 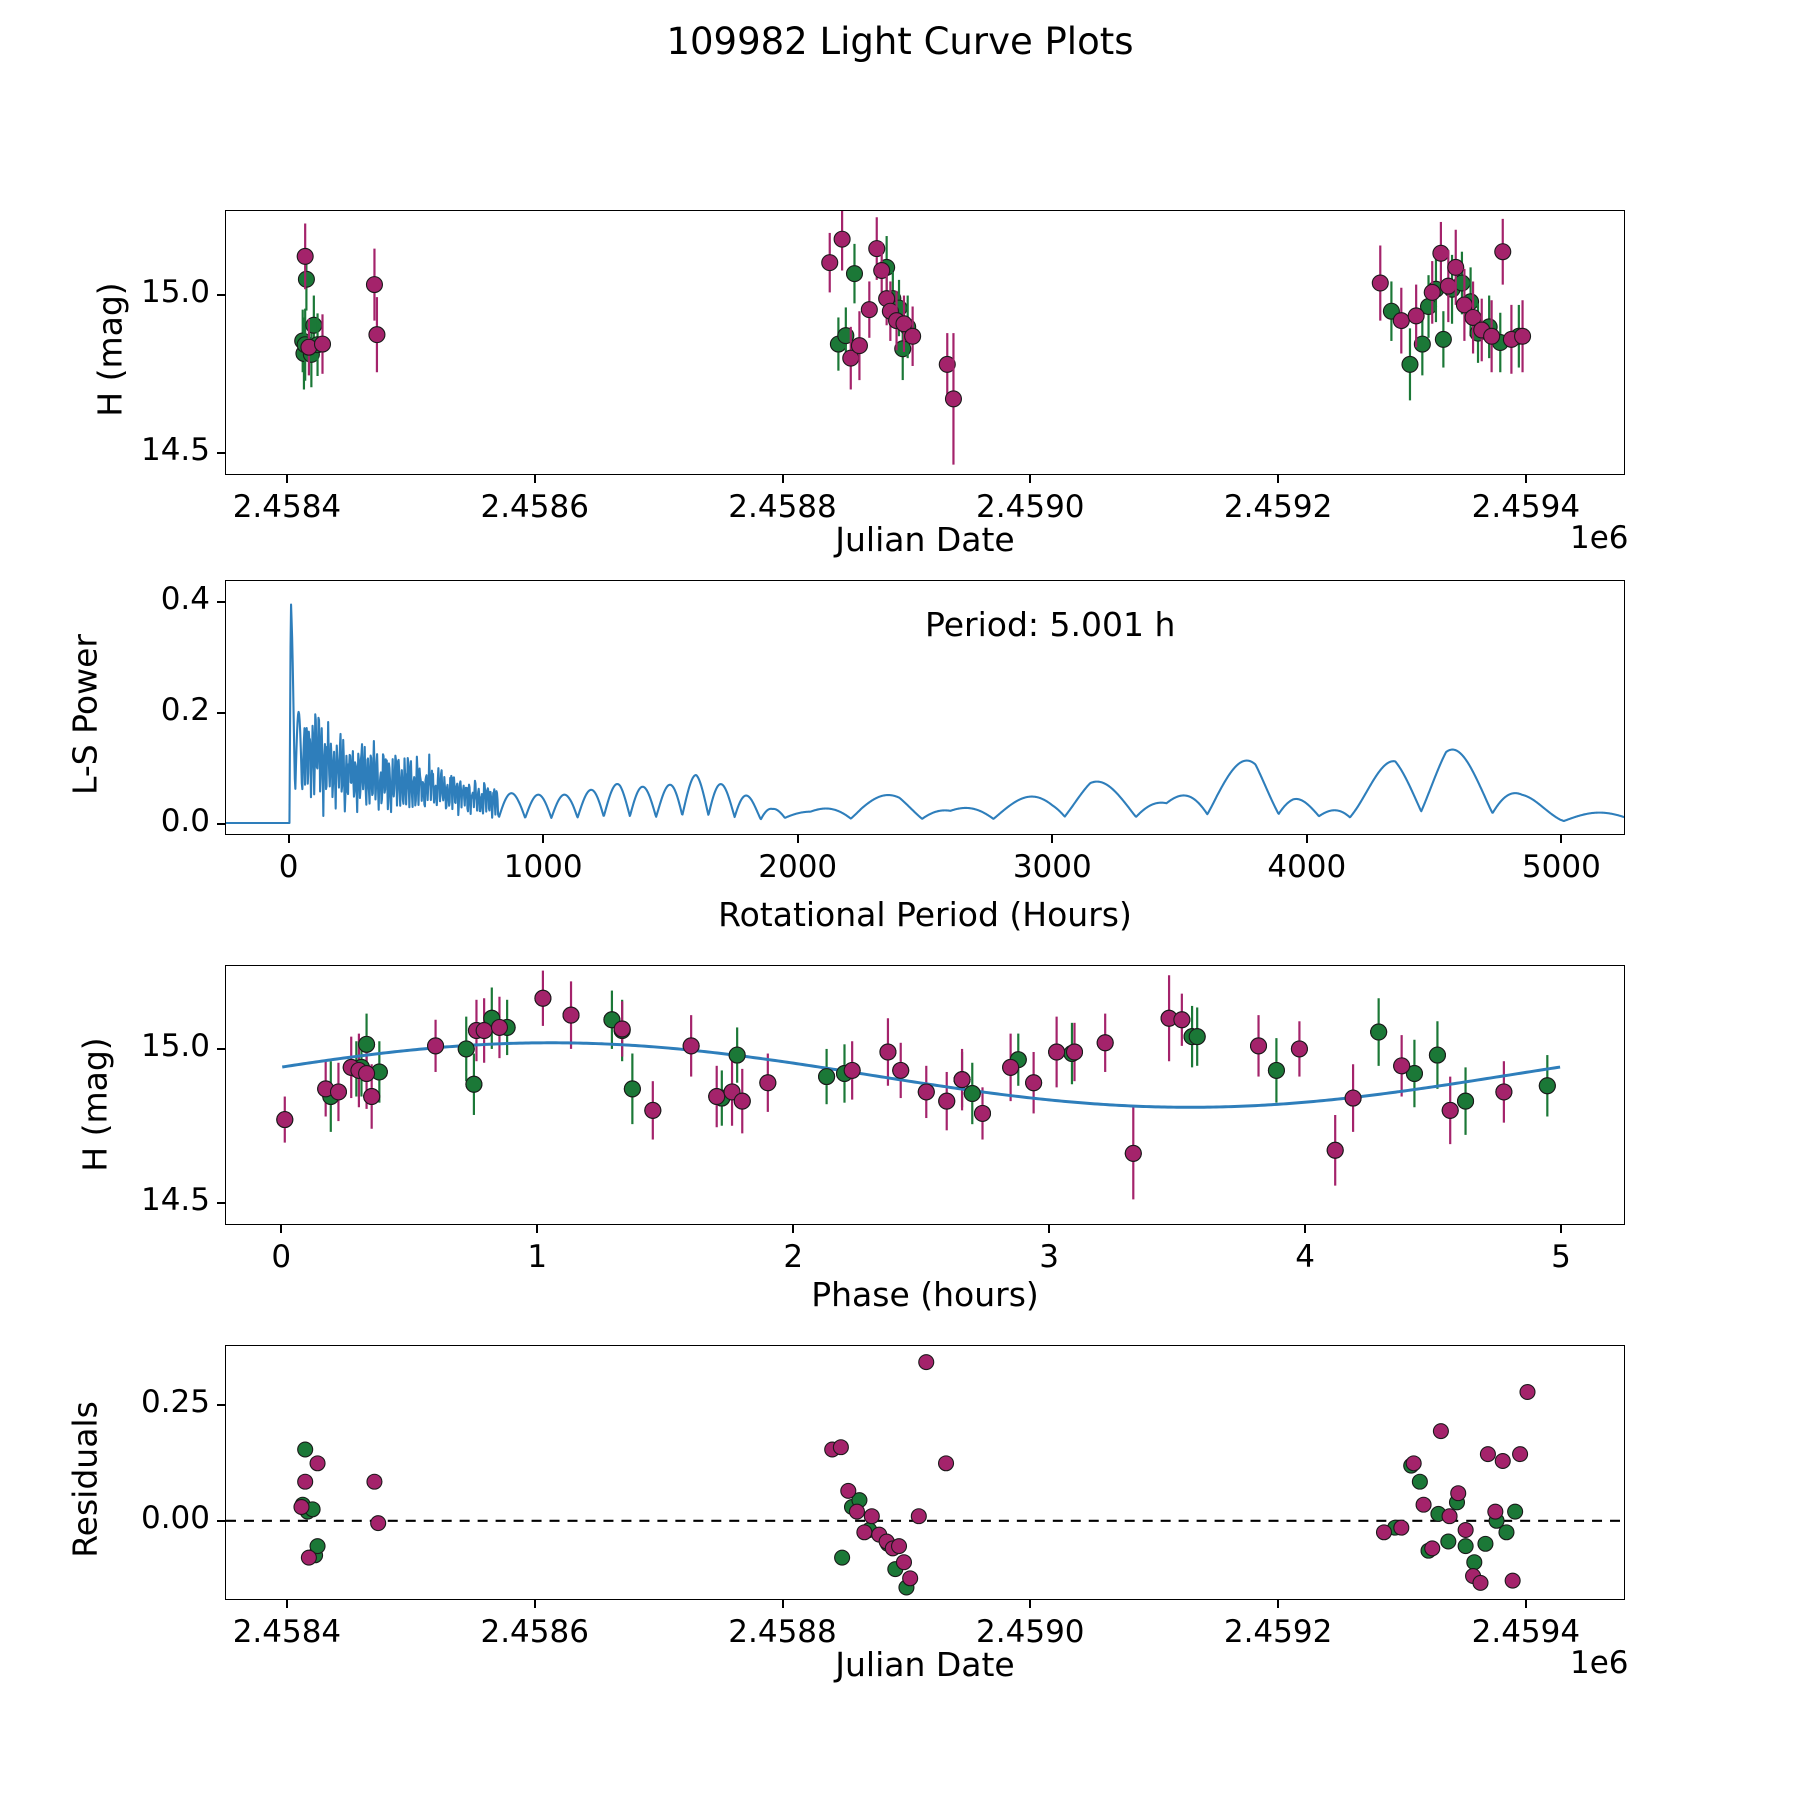 I want to click on lightcurve-plot-area, so click(x=913, y=338).